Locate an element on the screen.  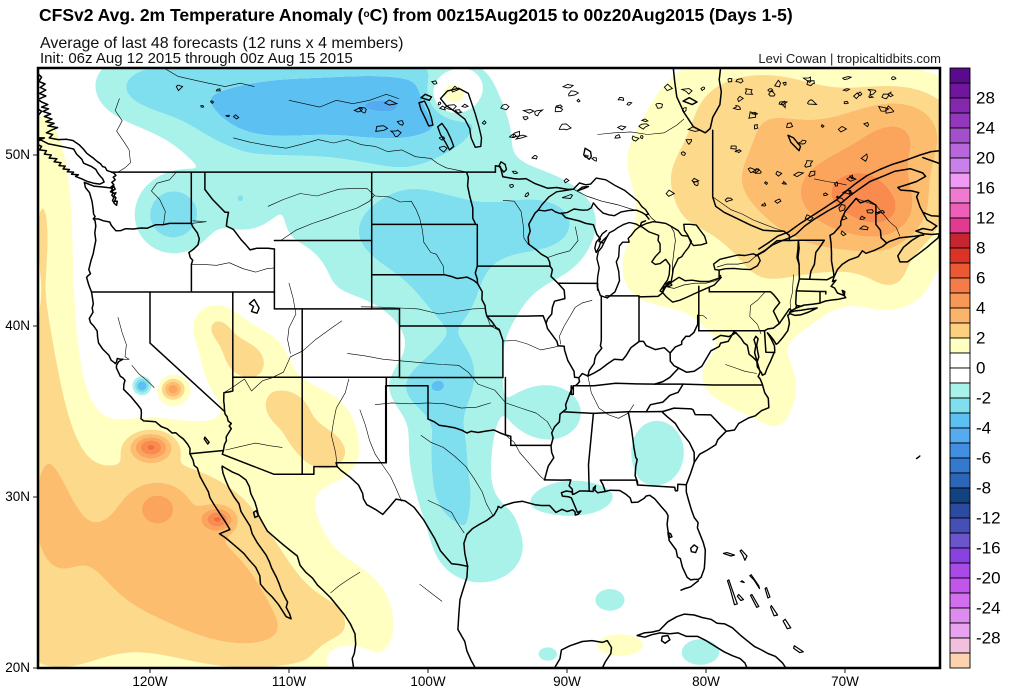
svg-text: -8 is located at coordinates (983, 488).